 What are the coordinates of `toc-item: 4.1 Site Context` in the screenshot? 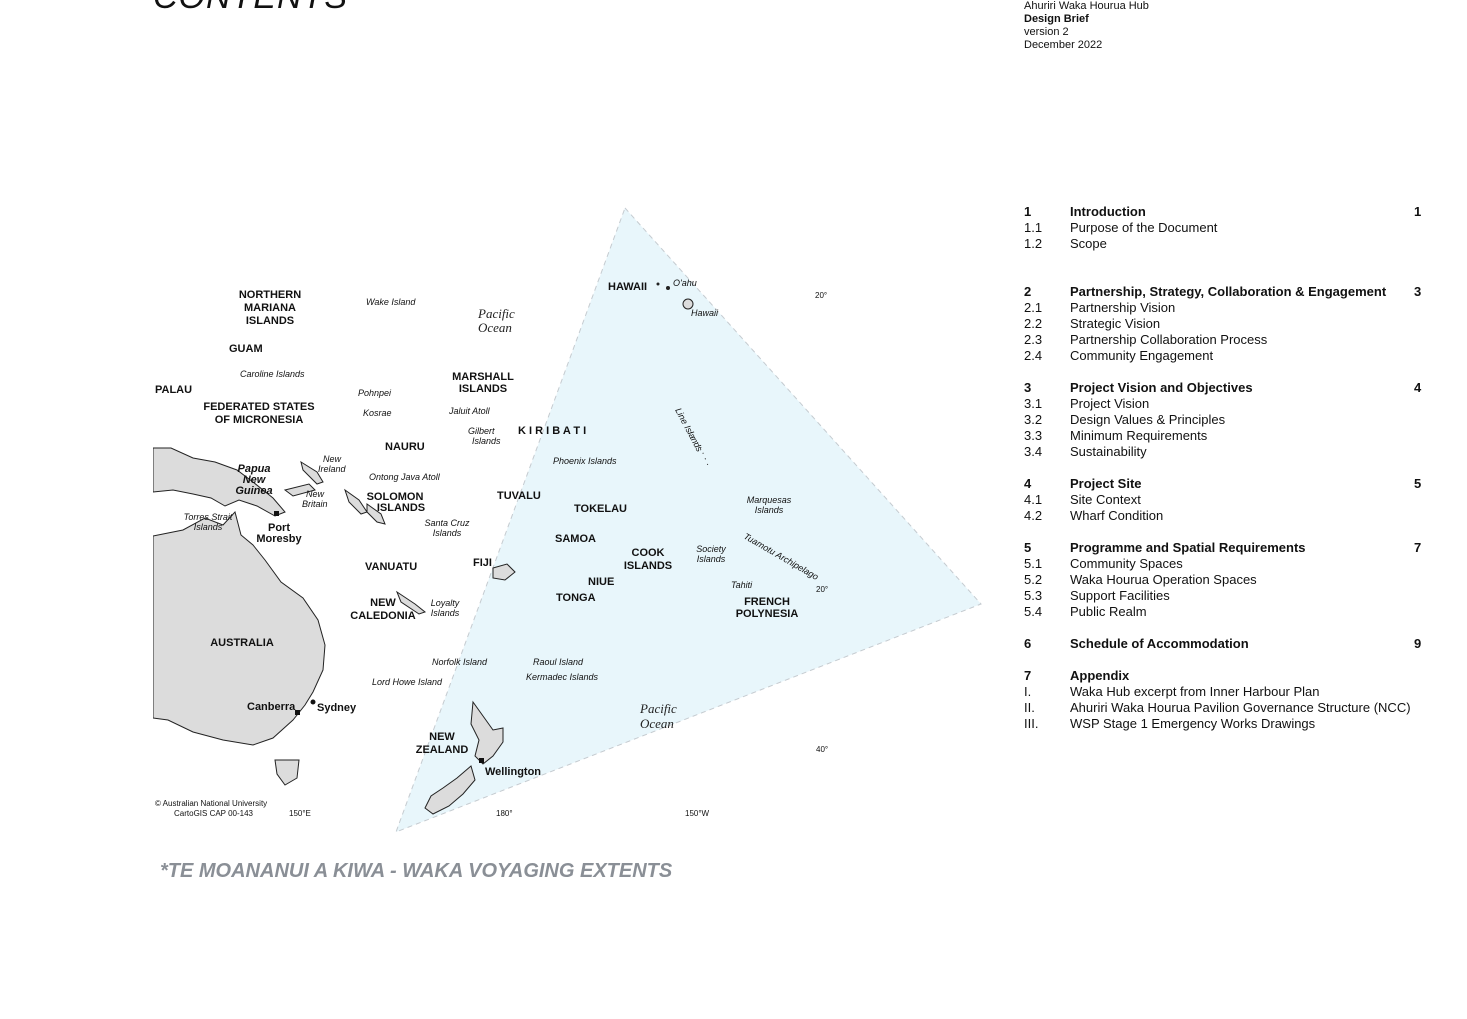 It's located at (1234, 500).